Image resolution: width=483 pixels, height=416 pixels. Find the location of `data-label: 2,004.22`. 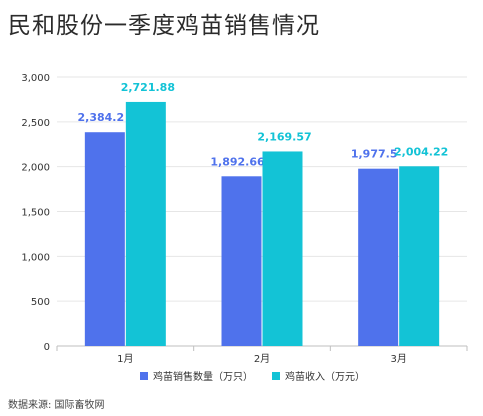

data-label: 2,004.22 is located at coordinates (421, 151).